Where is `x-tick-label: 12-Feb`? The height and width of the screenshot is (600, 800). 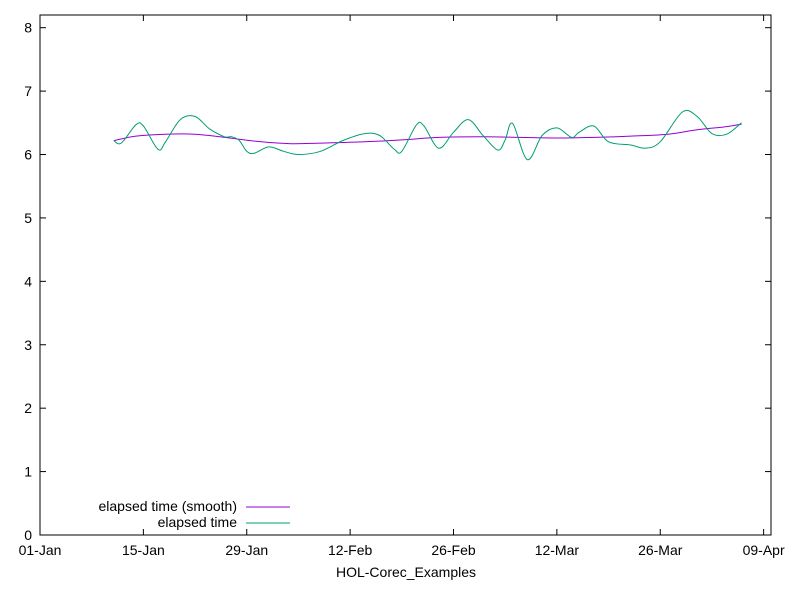
x-tick-label: 12-Feb is located at coordinates (350, 550).